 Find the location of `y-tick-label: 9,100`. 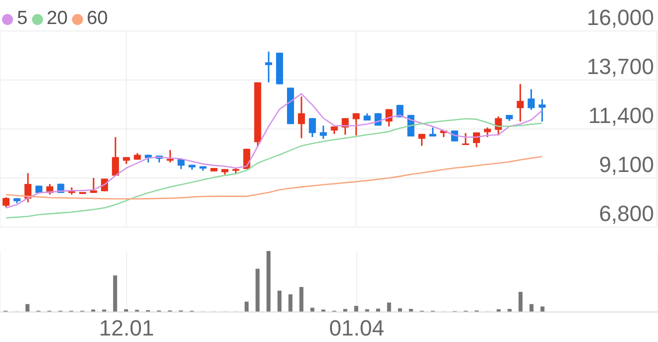

y-tick-label: 9,100 is located at coordinates (626, 164).